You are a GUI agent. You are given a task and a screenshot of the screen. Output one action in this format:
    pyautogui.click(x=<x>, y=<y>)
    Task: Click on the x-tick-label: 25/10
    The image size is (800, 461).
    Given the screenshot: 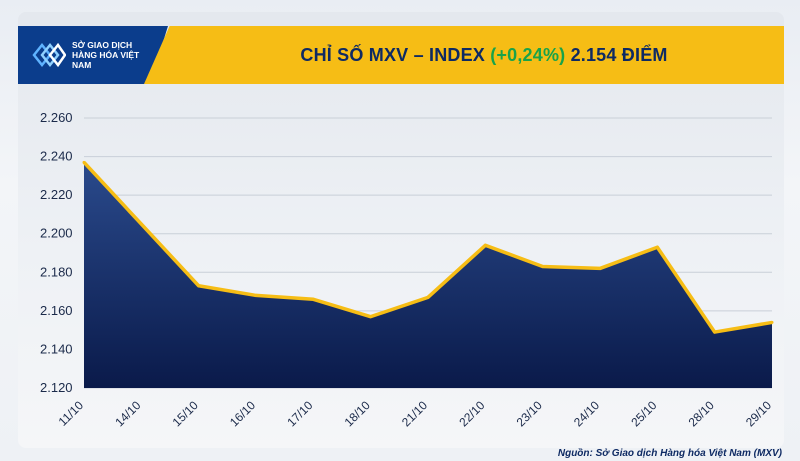 What is the action you would take?
    pyautogui.click(x=643, y=413)
    